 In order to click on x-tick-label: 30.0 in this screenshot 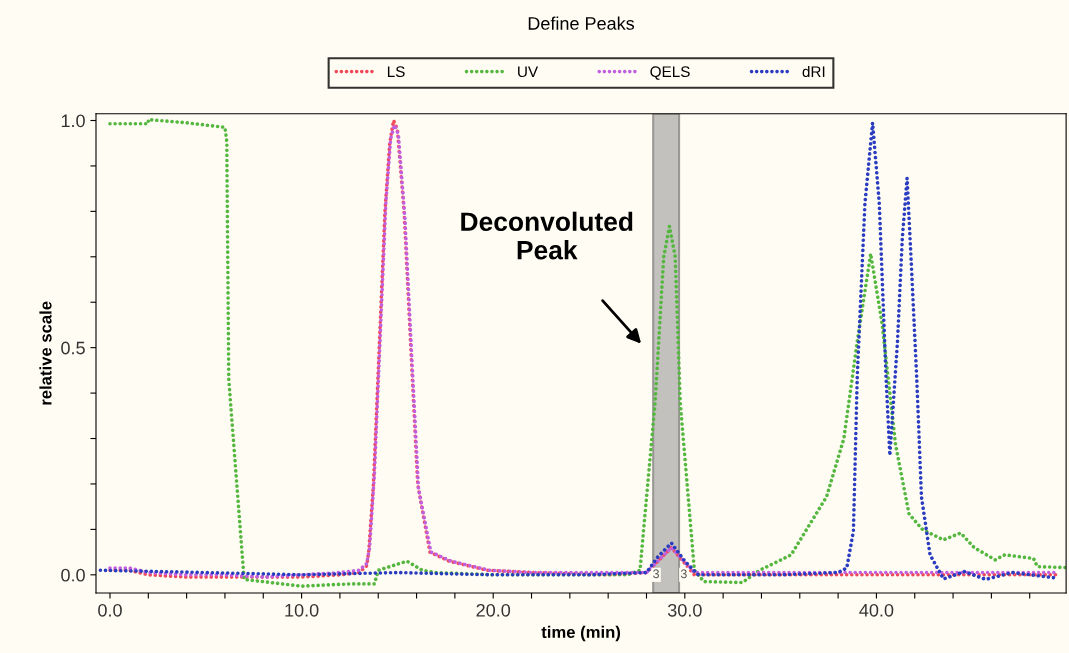, I will do `click(684, 610)`.